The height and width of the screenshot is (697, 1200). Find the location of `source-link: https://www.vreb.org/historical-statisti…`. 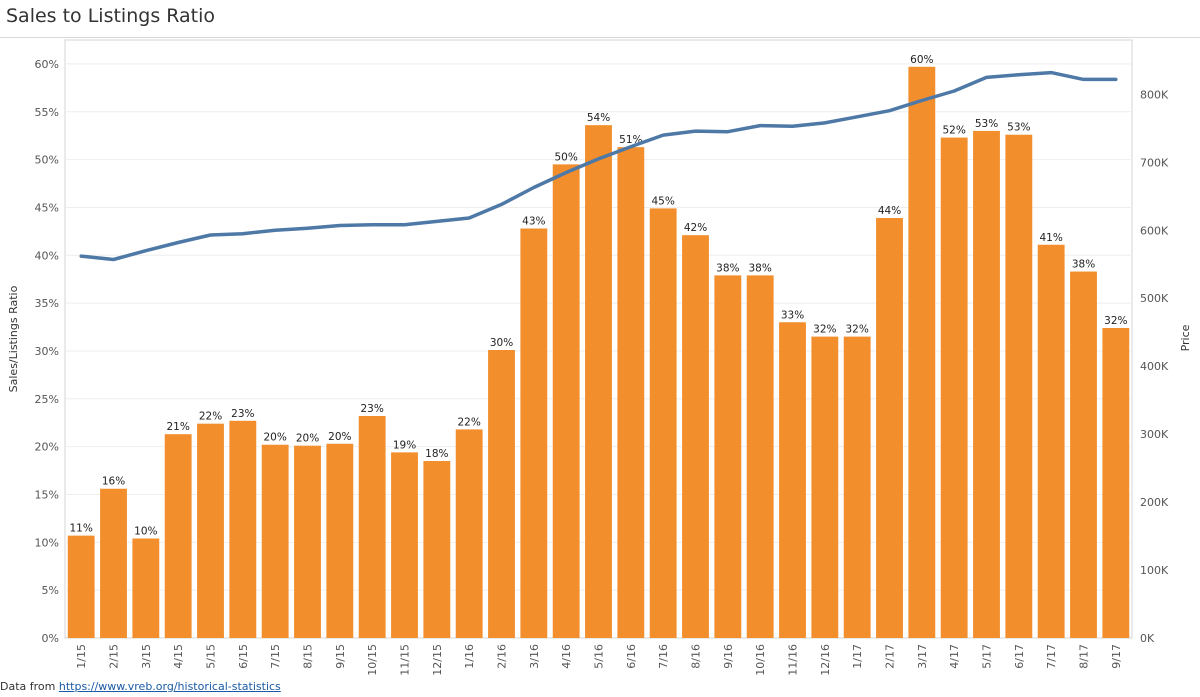

source-link: https://www.vreb.org/historical-statisti… is located at coordinates (169, 686).